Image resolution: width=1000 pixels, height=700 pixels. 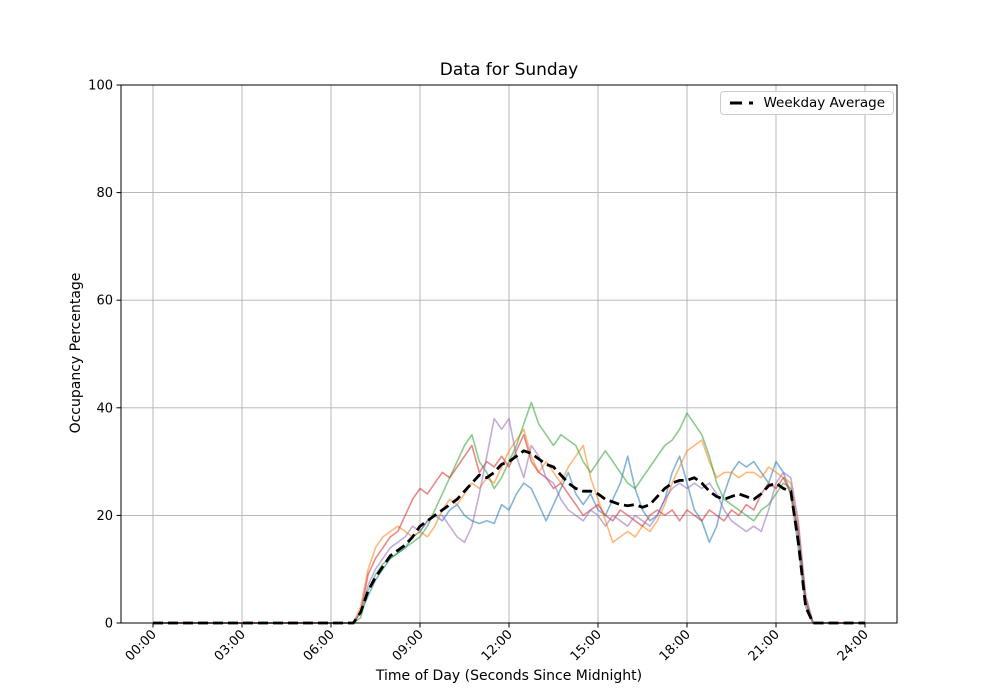 What do you see at coordinates (104, 516) in the screenshot?
I see `y-tick-label: 20` at bounding box center [104, 516].